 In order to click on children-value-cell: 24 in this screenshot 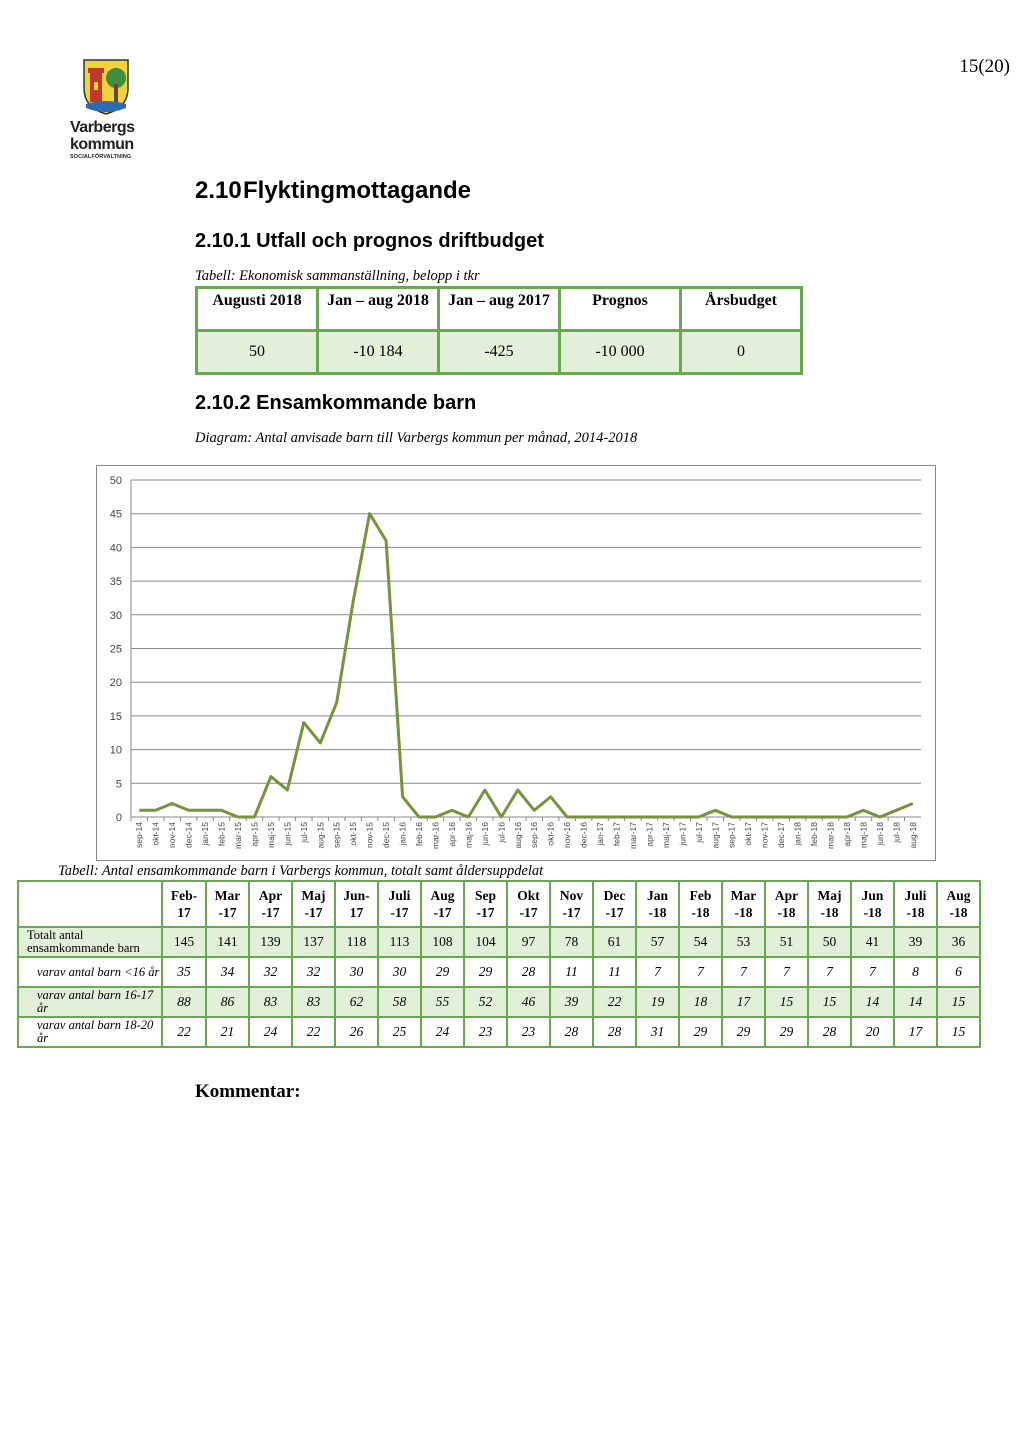, I will do `click(270, 1032)`.